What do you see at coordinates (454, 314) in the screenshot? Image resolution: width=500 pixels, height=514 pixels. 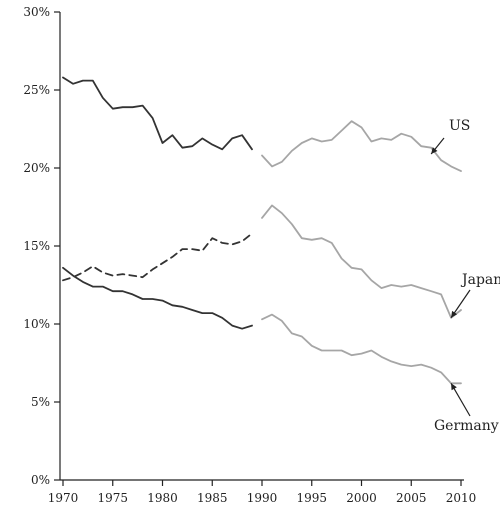 I see `japan-annotation-arrowhead` at bounding box center [454, 314].